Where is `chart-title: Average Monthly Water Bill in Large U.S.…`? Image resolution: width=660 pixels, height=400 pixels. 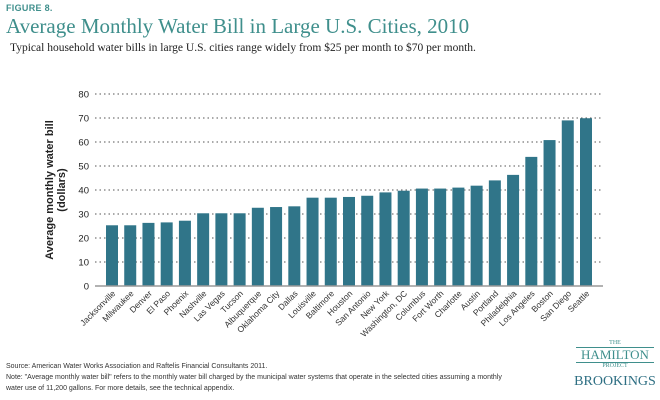
chart-title: Average Monthly Water Bill in Large U.S.… is located at coordinates (238, 26).